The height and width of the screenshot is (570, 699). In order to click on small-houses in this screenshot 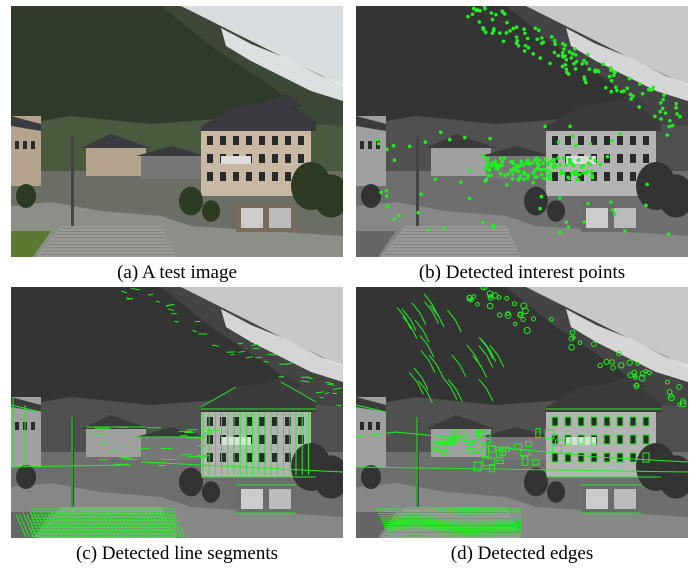, I will do `click(461, 161)`.